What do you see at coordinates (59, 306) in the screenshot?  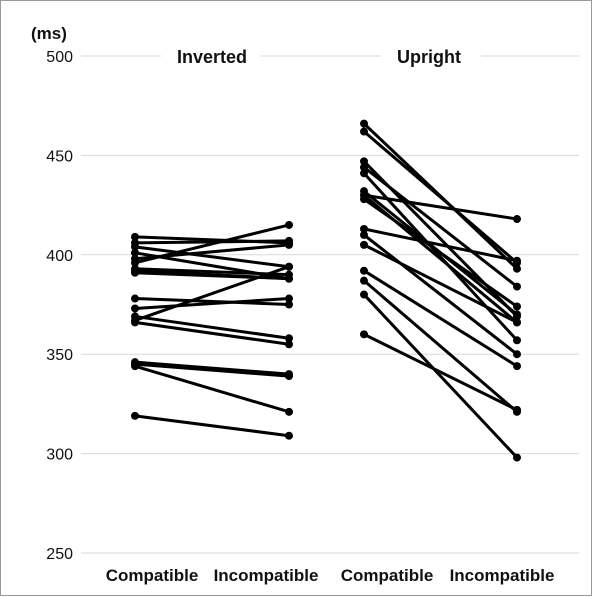 I see `y-axis-ticks: 500 450 400 350 300 250` at bounding box center [59, 306].